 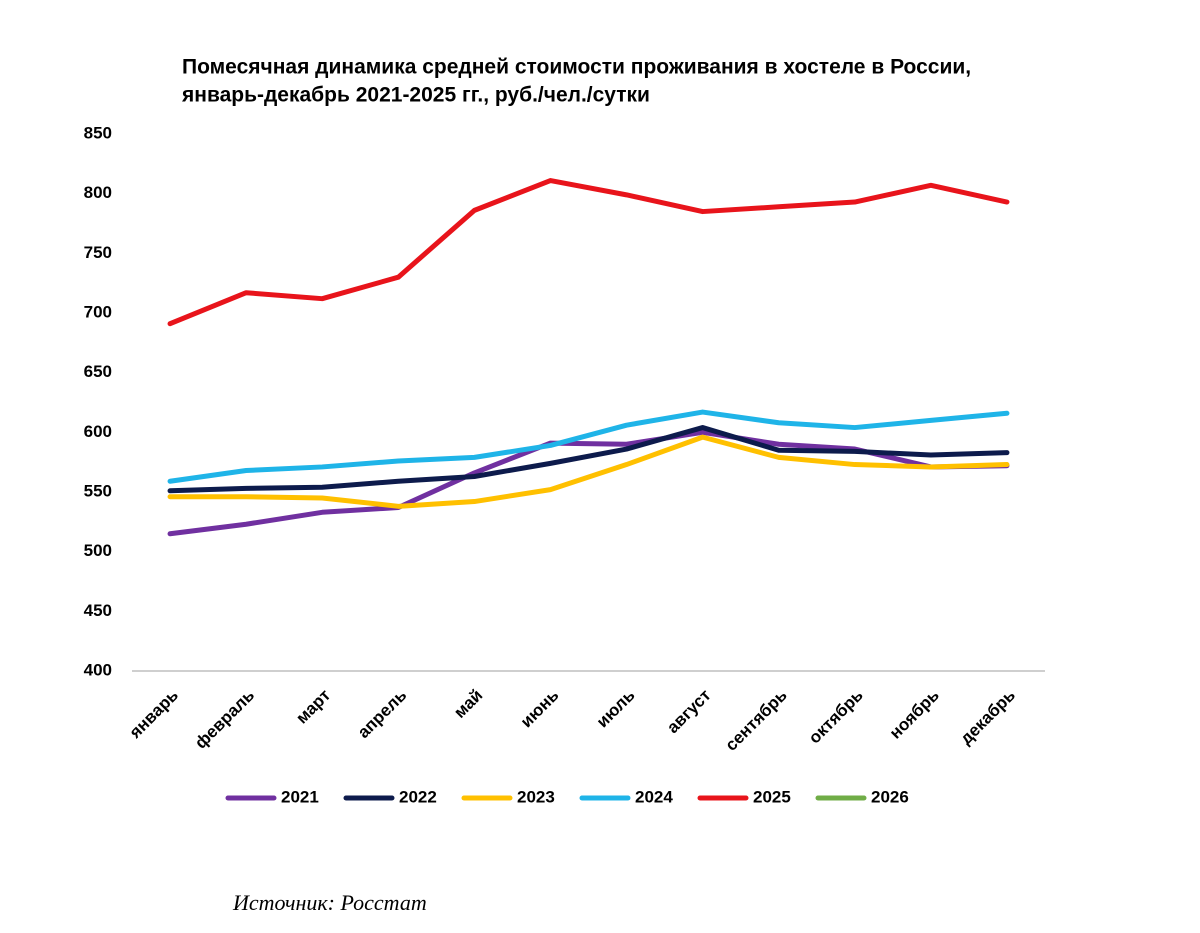 What do you see at coordinates (98, 311) in the screenshot?
I see `y-tick-label: 700` at bounding box center [98, 311].